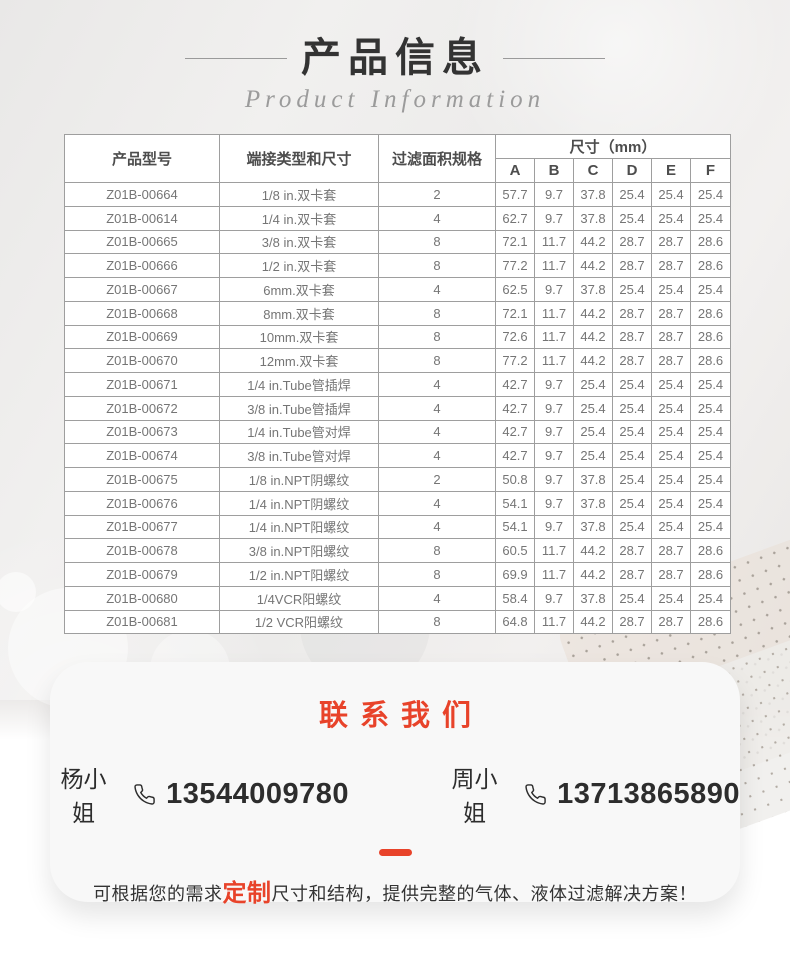  I want to click on table-cell: 1/4 in.NPT阳螺纹, so click(299, 527).